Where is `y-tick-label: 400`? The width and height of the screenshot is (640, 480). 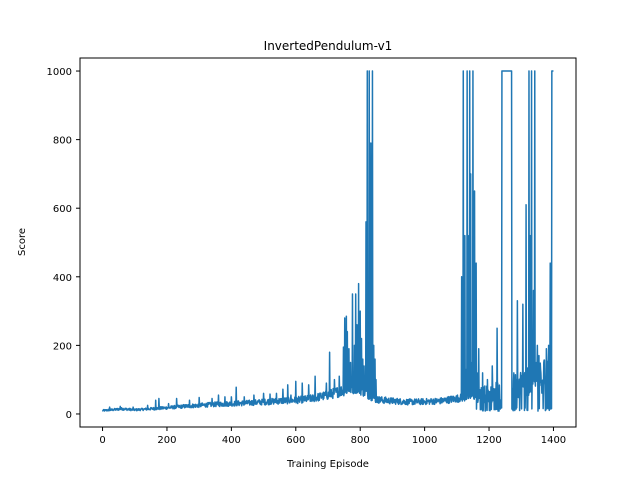 y-tick-label: 400 is located at coordinates (62, 278).